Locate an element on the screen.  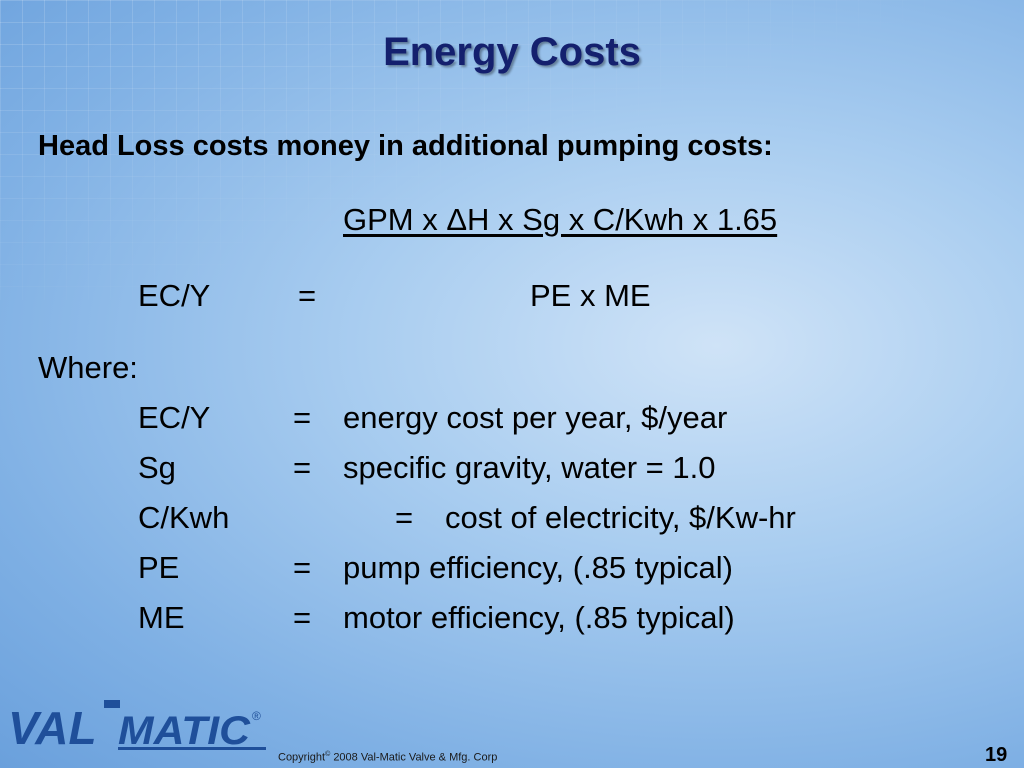
copyright-word: Copyright is located at coordinates (302, 757).